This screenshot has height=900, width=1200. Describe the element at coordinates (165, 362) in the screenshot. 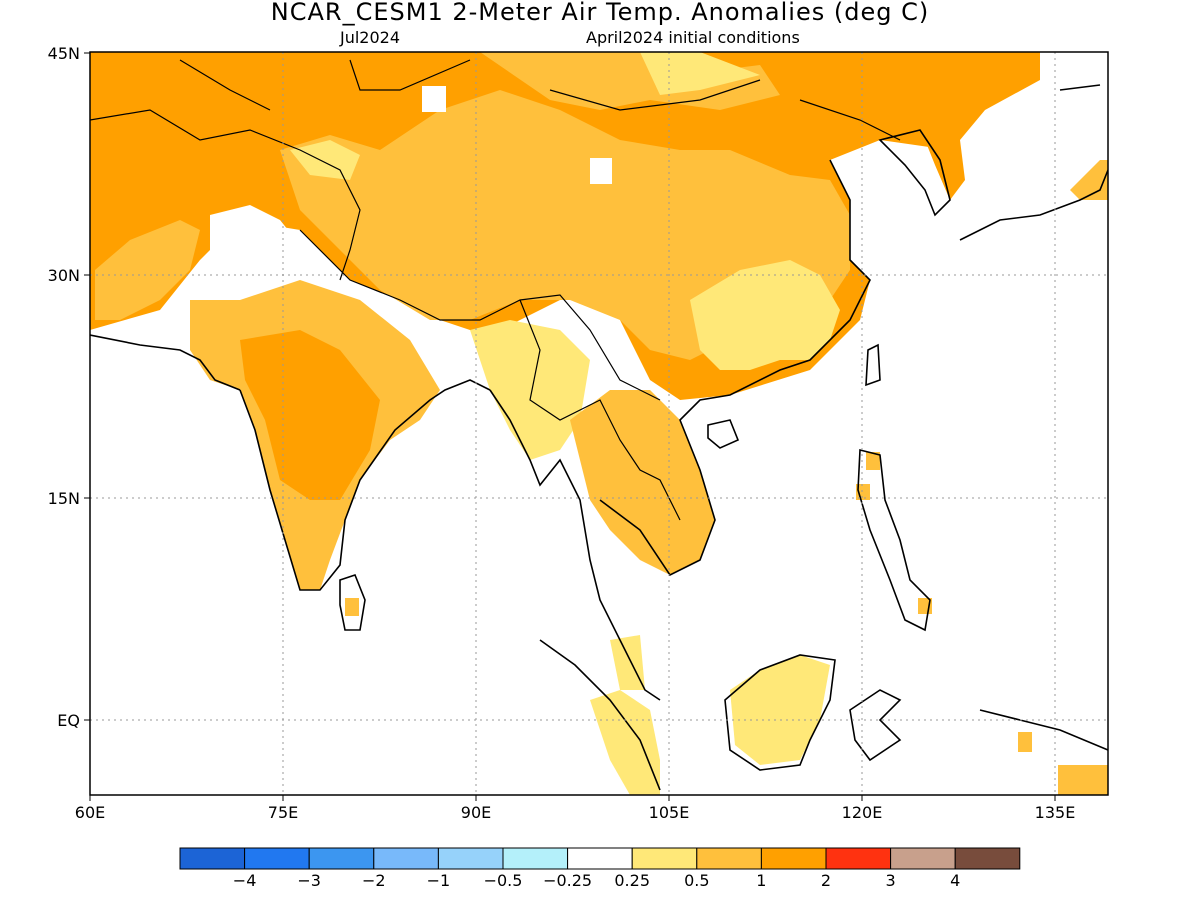

I see `coastline-arabia-iran` at that location.